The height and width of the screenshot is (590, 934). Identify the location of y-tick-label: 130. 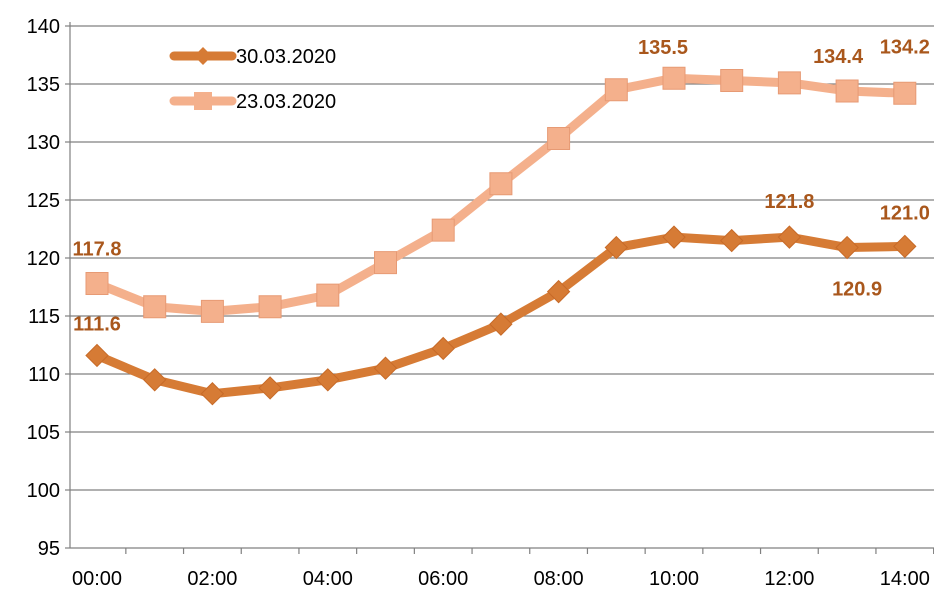
(43, 143).